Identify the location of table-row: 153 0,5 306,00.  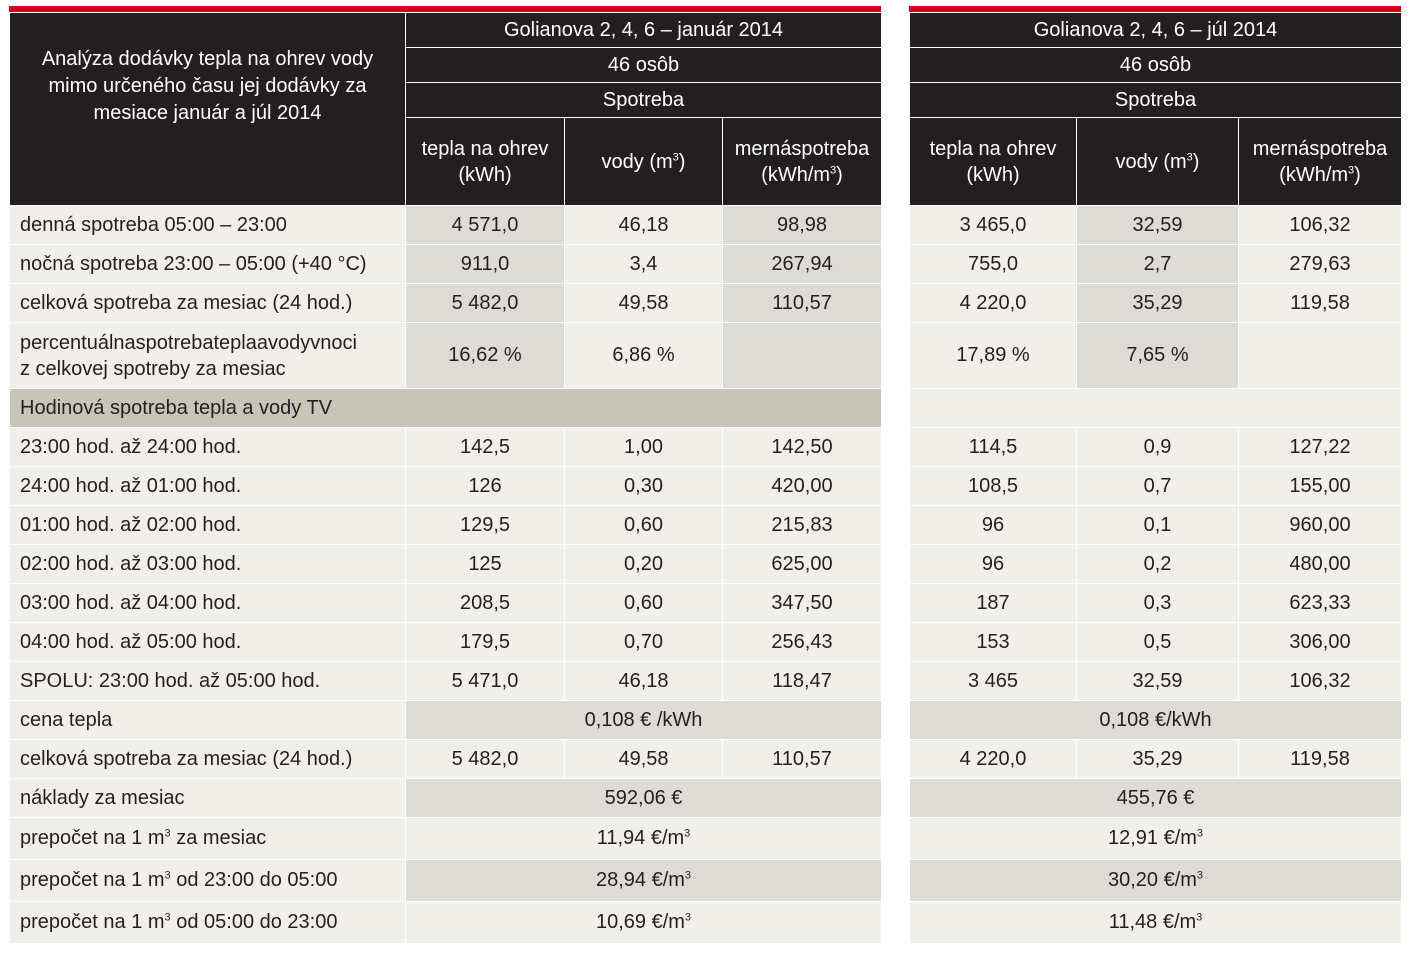
(1156, 642).